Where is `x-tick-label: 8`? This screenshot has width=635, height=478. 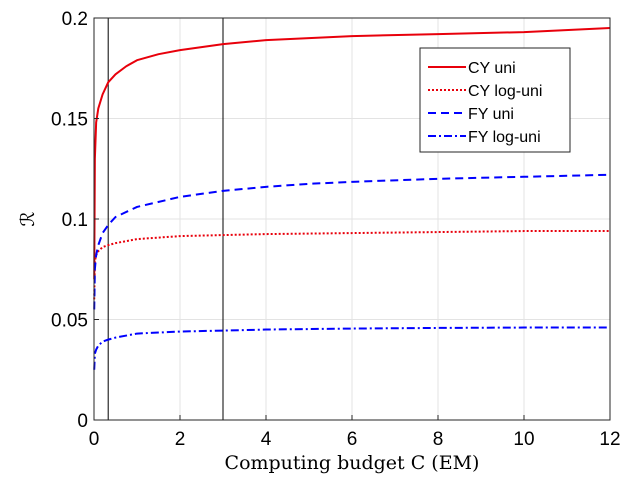
x-tick-label: 8 is located at coordinates (438, 439).